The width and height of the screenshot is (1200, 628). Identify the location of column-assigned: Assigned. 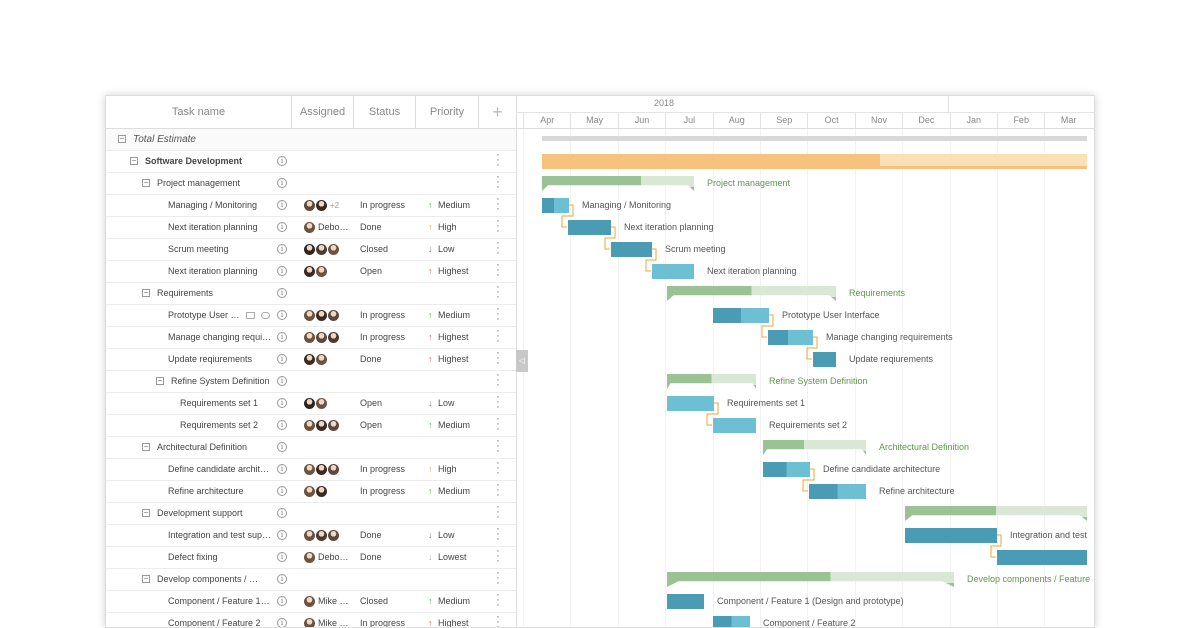
(323, 112).